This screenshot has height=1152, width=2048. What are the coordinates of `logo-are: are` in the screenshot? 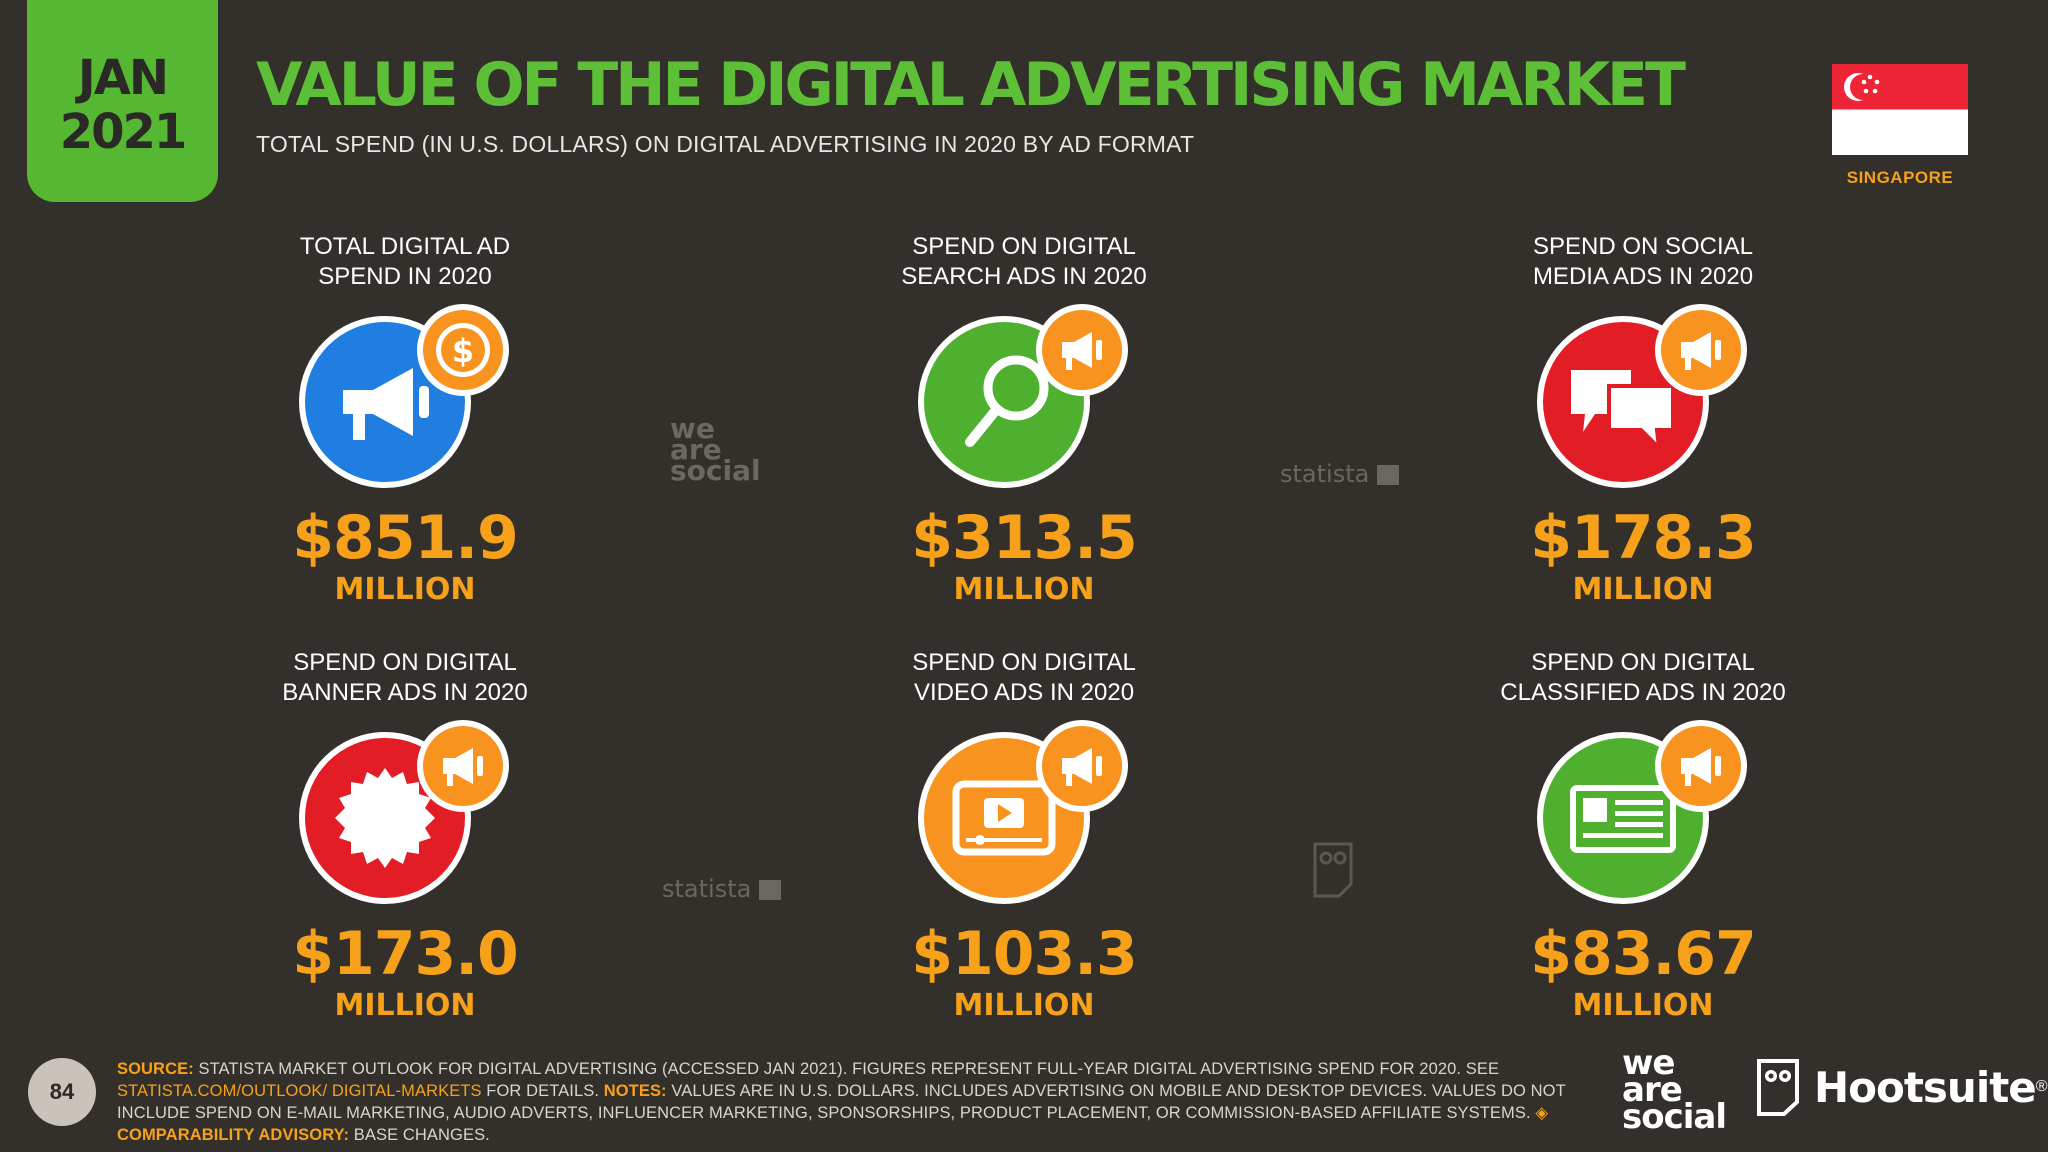 It's located at (1652, 1090).